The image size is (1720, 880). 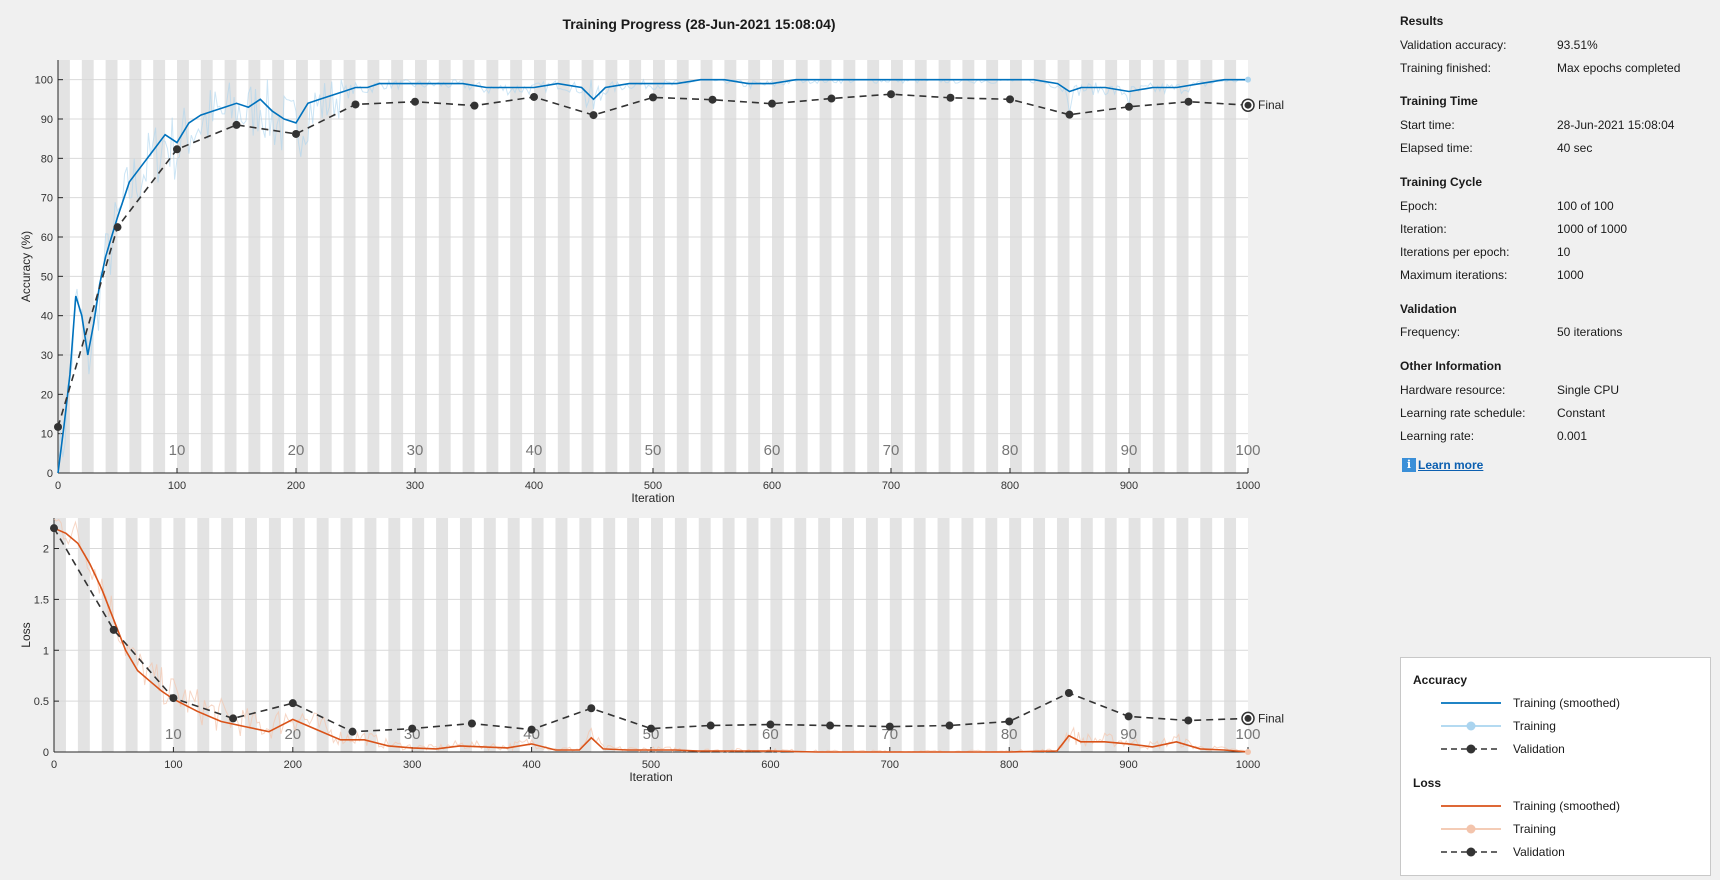 I want to click on results-header: Results, so click(x=1422, y=21).